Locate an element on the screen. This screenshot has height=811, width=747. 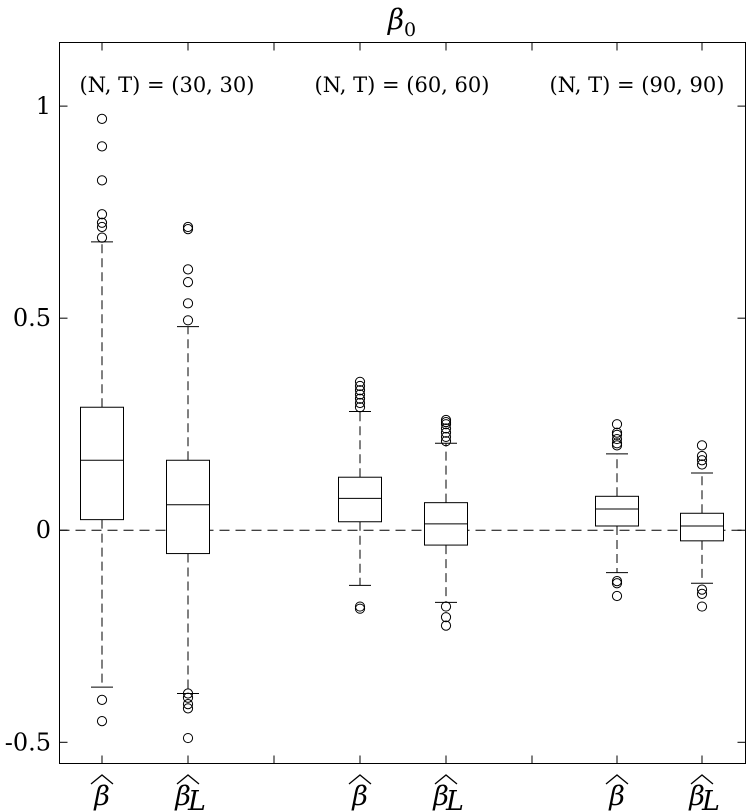
box-1-beta-hat-l is located at coordinates (188, 482).